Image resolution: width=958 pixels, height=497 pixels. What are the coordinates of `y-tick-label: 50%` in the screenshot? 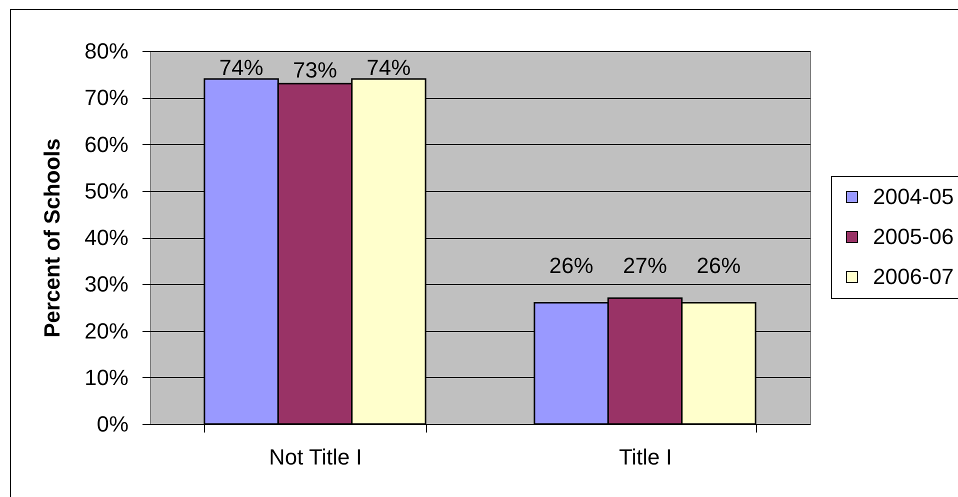 It's located at (106, 191).